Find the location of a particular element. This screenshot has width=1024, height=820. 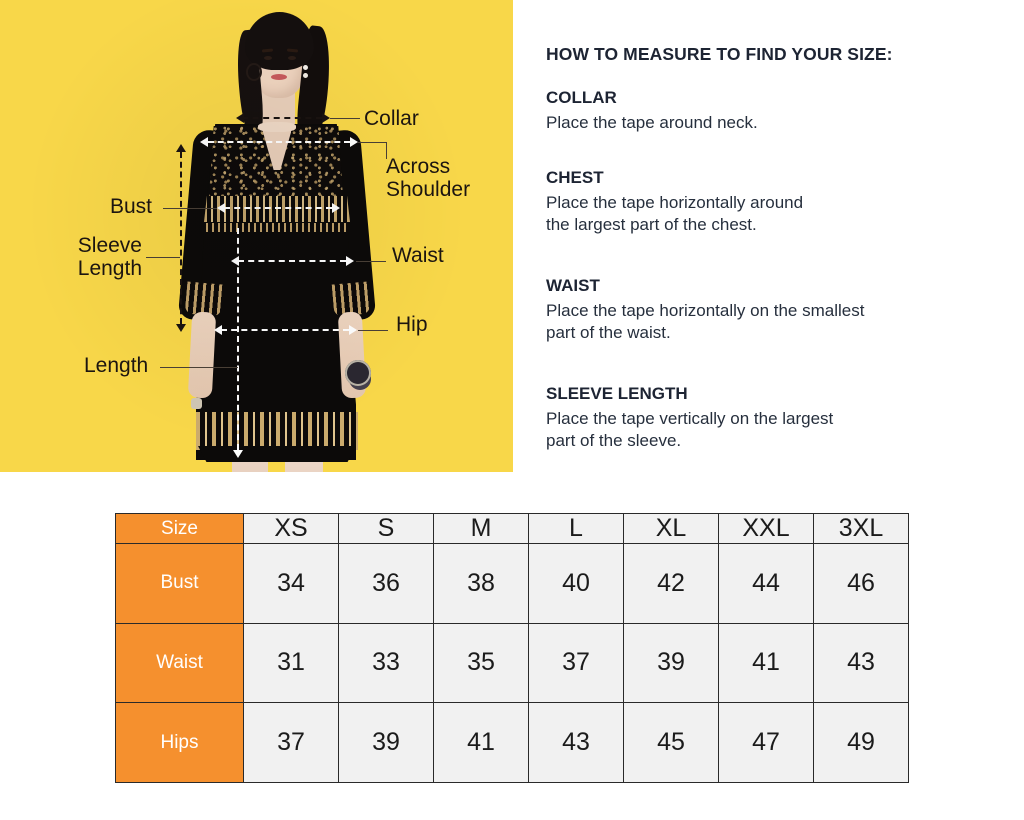

model-hair-top is located at coordinates (279, 41).